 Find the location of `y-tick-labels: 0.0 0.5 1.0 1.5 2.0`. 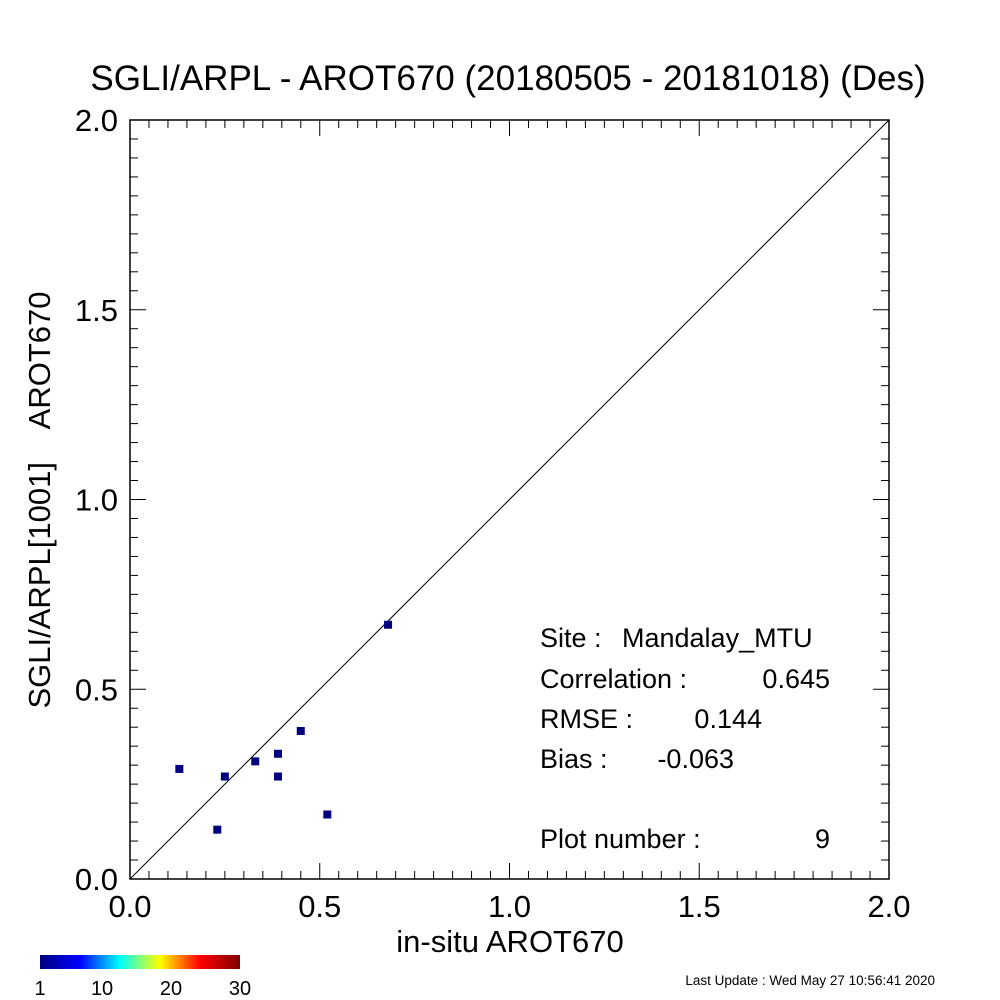

y-tick-labels: 0.0 0.5 1.0 1.5 2.0 is located at coordinates (96, 500).